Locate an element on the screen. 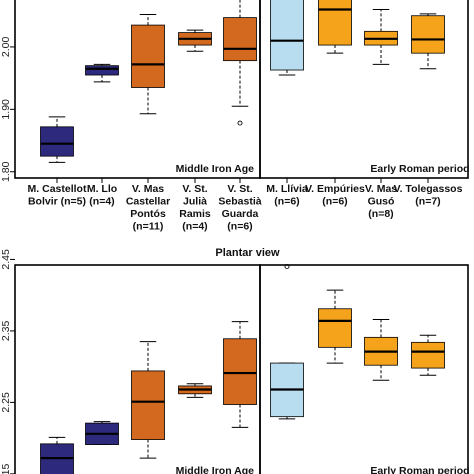 Image resolution: width=474 pixels, height=474 pixels. x-category-label: V. St. Sebastià Guarda (n=6) is located at coordinates (239, 208).